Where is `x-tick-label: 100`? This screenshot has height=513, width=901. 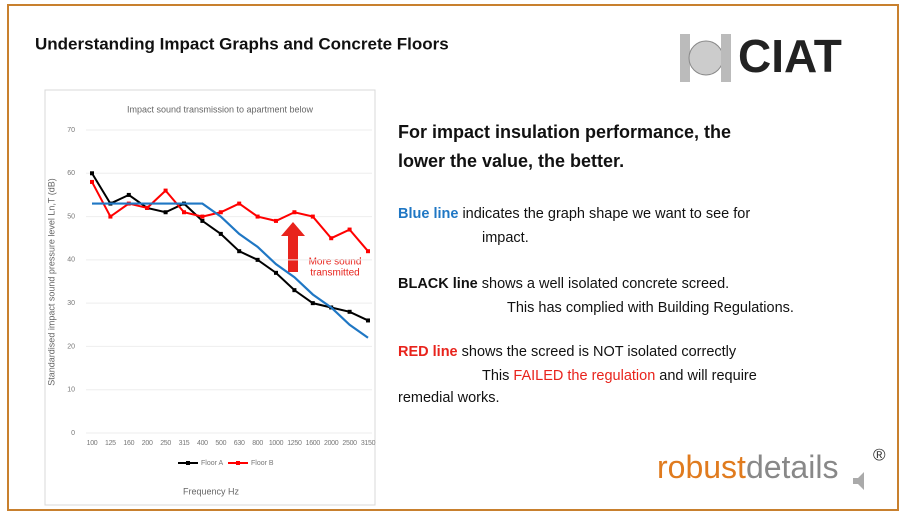
x-tick-label: 100 is located at coordinates (92, 443).